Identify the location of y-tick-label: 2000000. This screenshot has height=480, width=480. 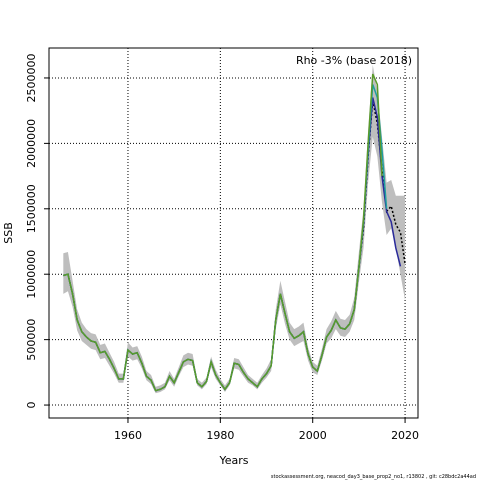
(31, 143).